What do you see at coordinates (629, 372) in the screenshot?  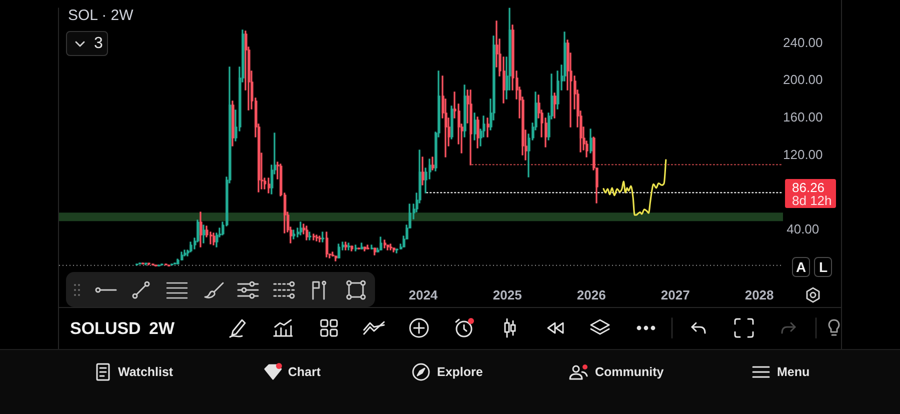 I see `text: Community` at bounding box center [629, 372].